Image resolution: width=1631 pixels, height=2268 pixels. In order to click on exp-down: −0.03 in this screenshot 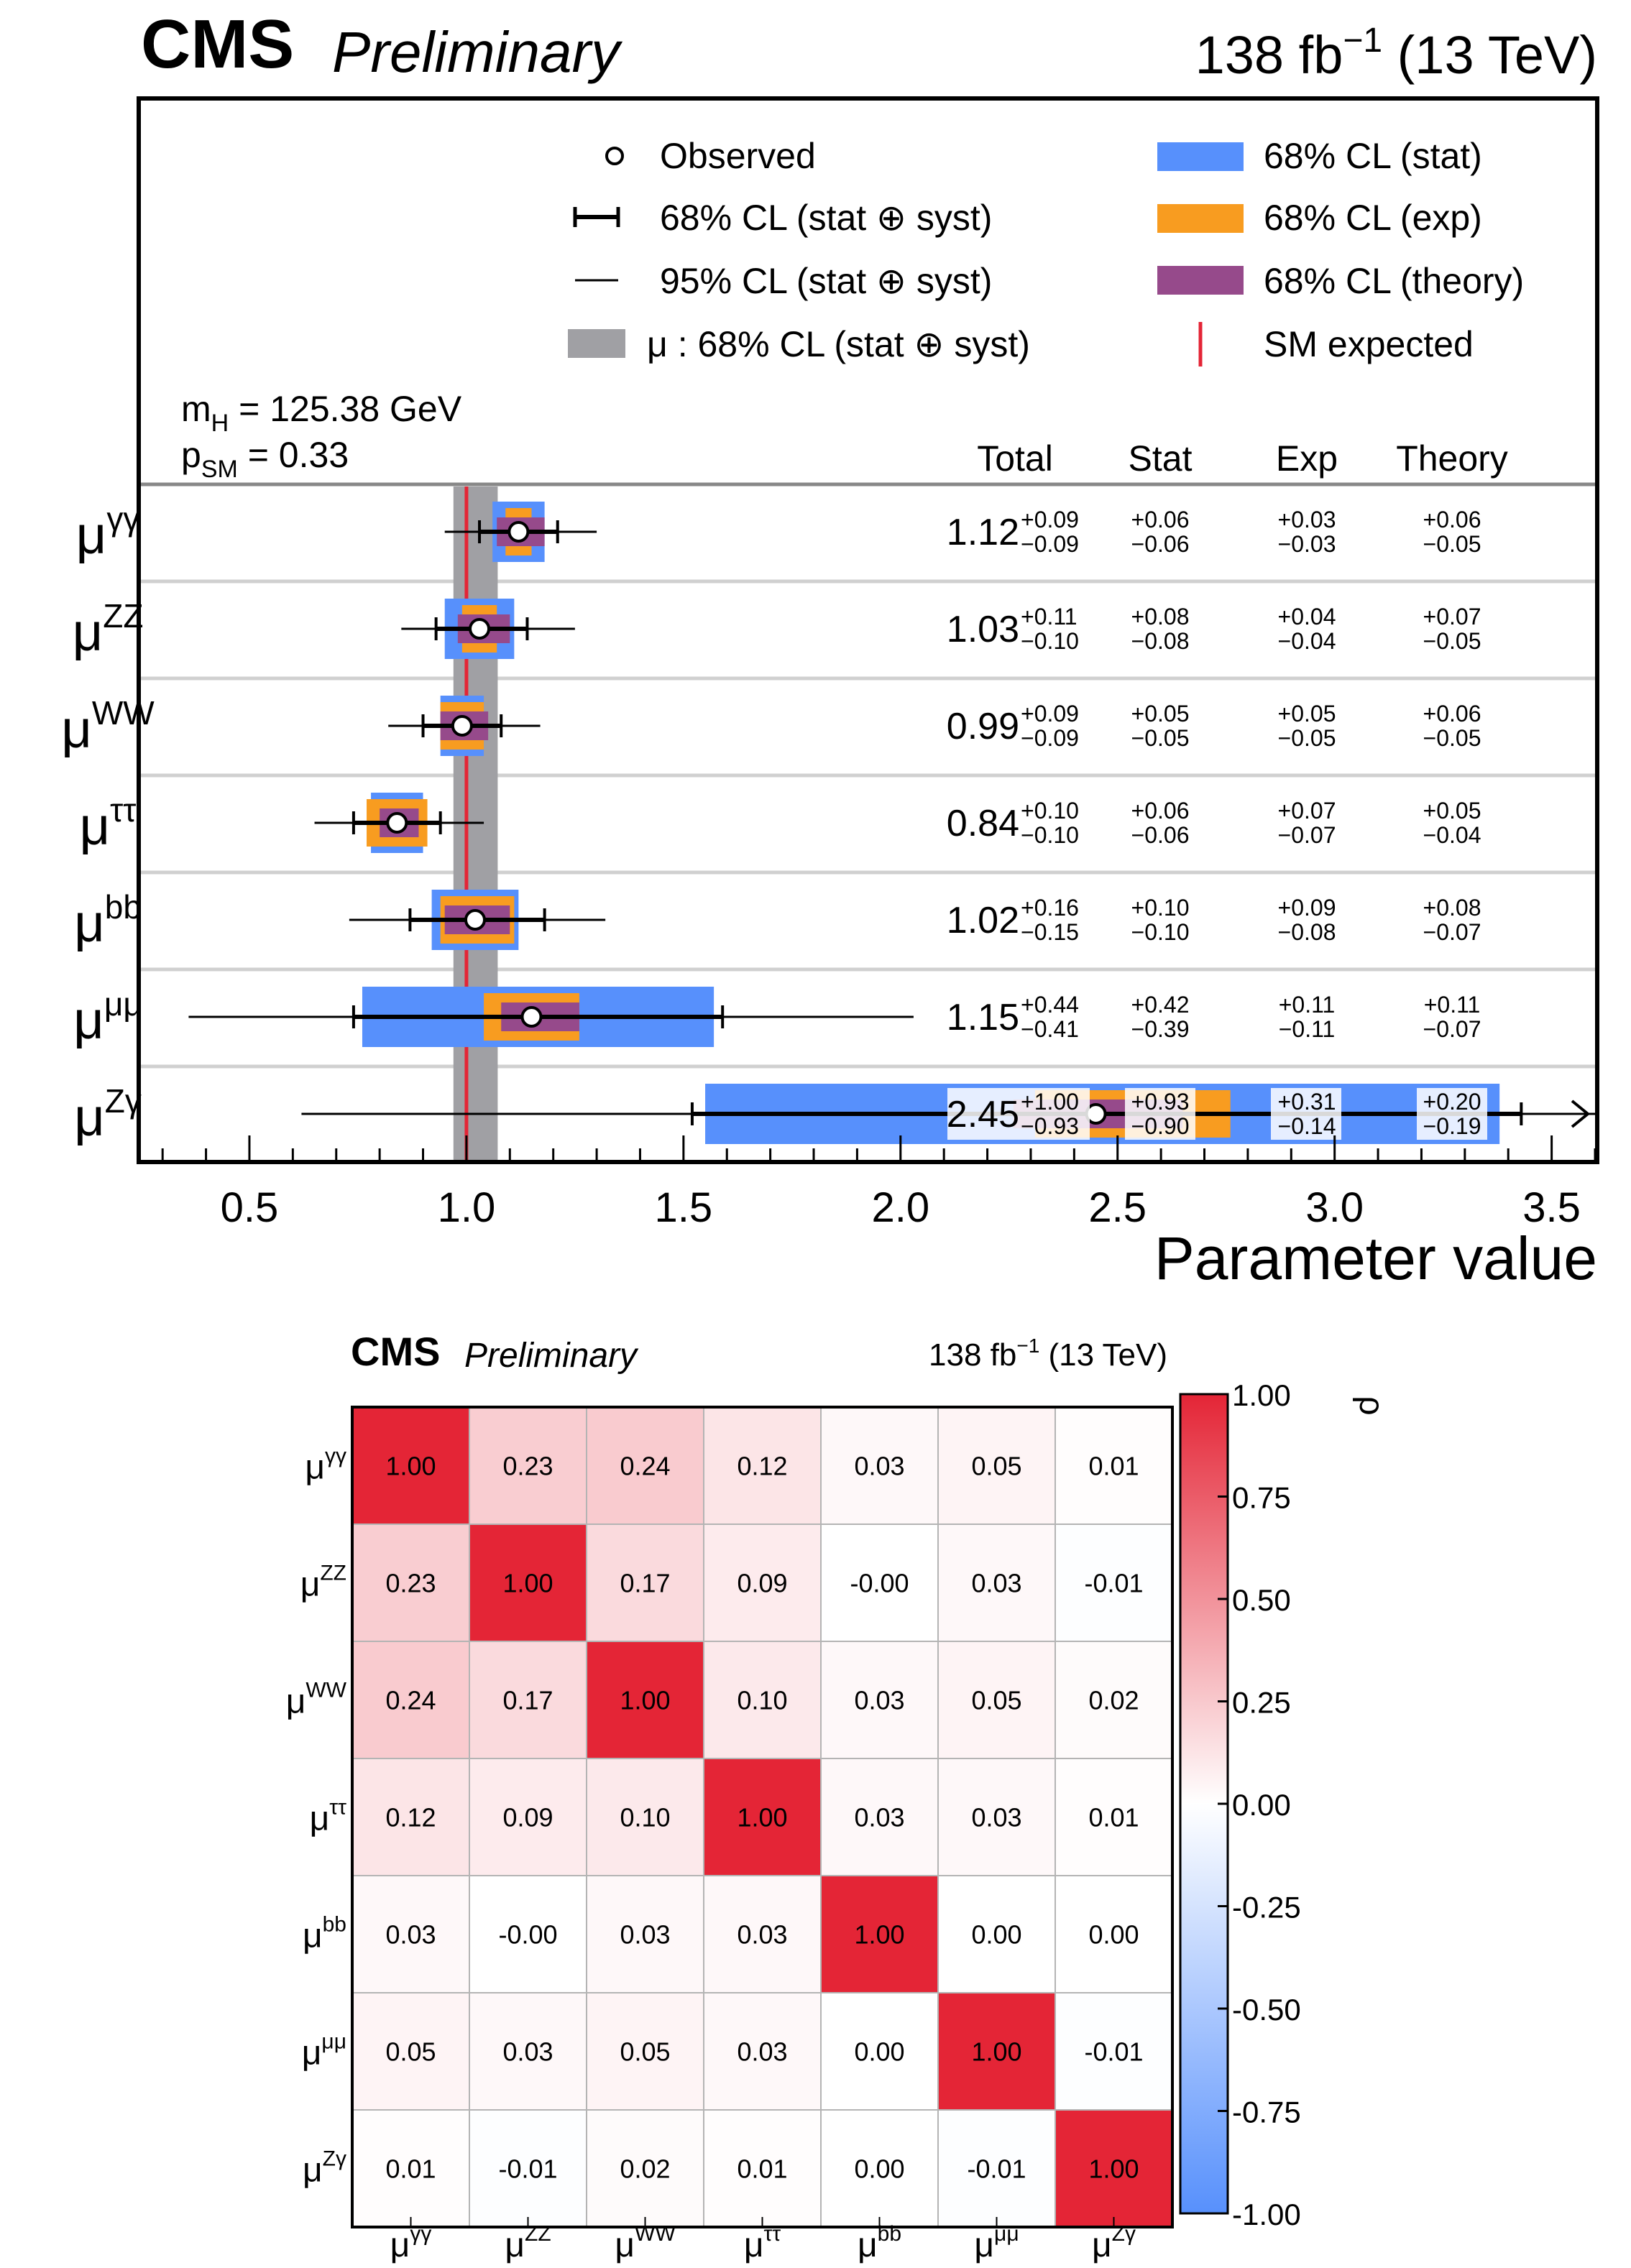, I will do `click(1307, 544)`.